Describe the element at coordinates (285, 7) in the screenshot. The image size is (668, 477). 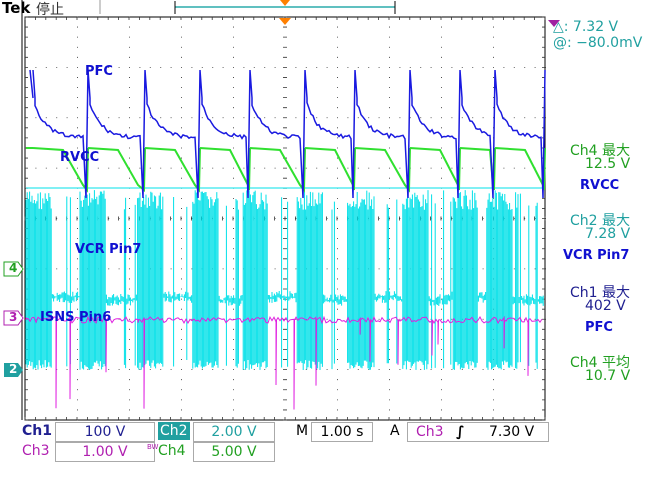
I see `record-view-bar` at that location.